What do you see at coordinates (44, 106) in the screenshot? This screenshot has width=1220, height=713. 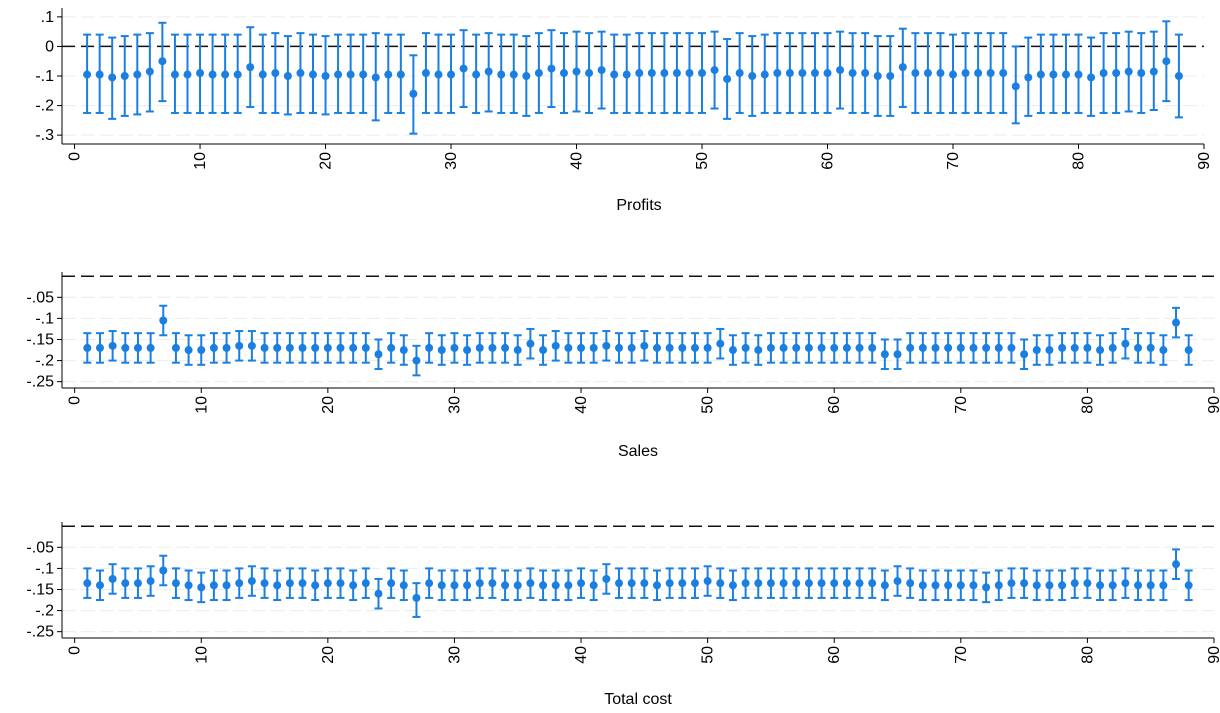 I see `profits-y-tick-label-3: -.2` at bounding box center [44, 106].